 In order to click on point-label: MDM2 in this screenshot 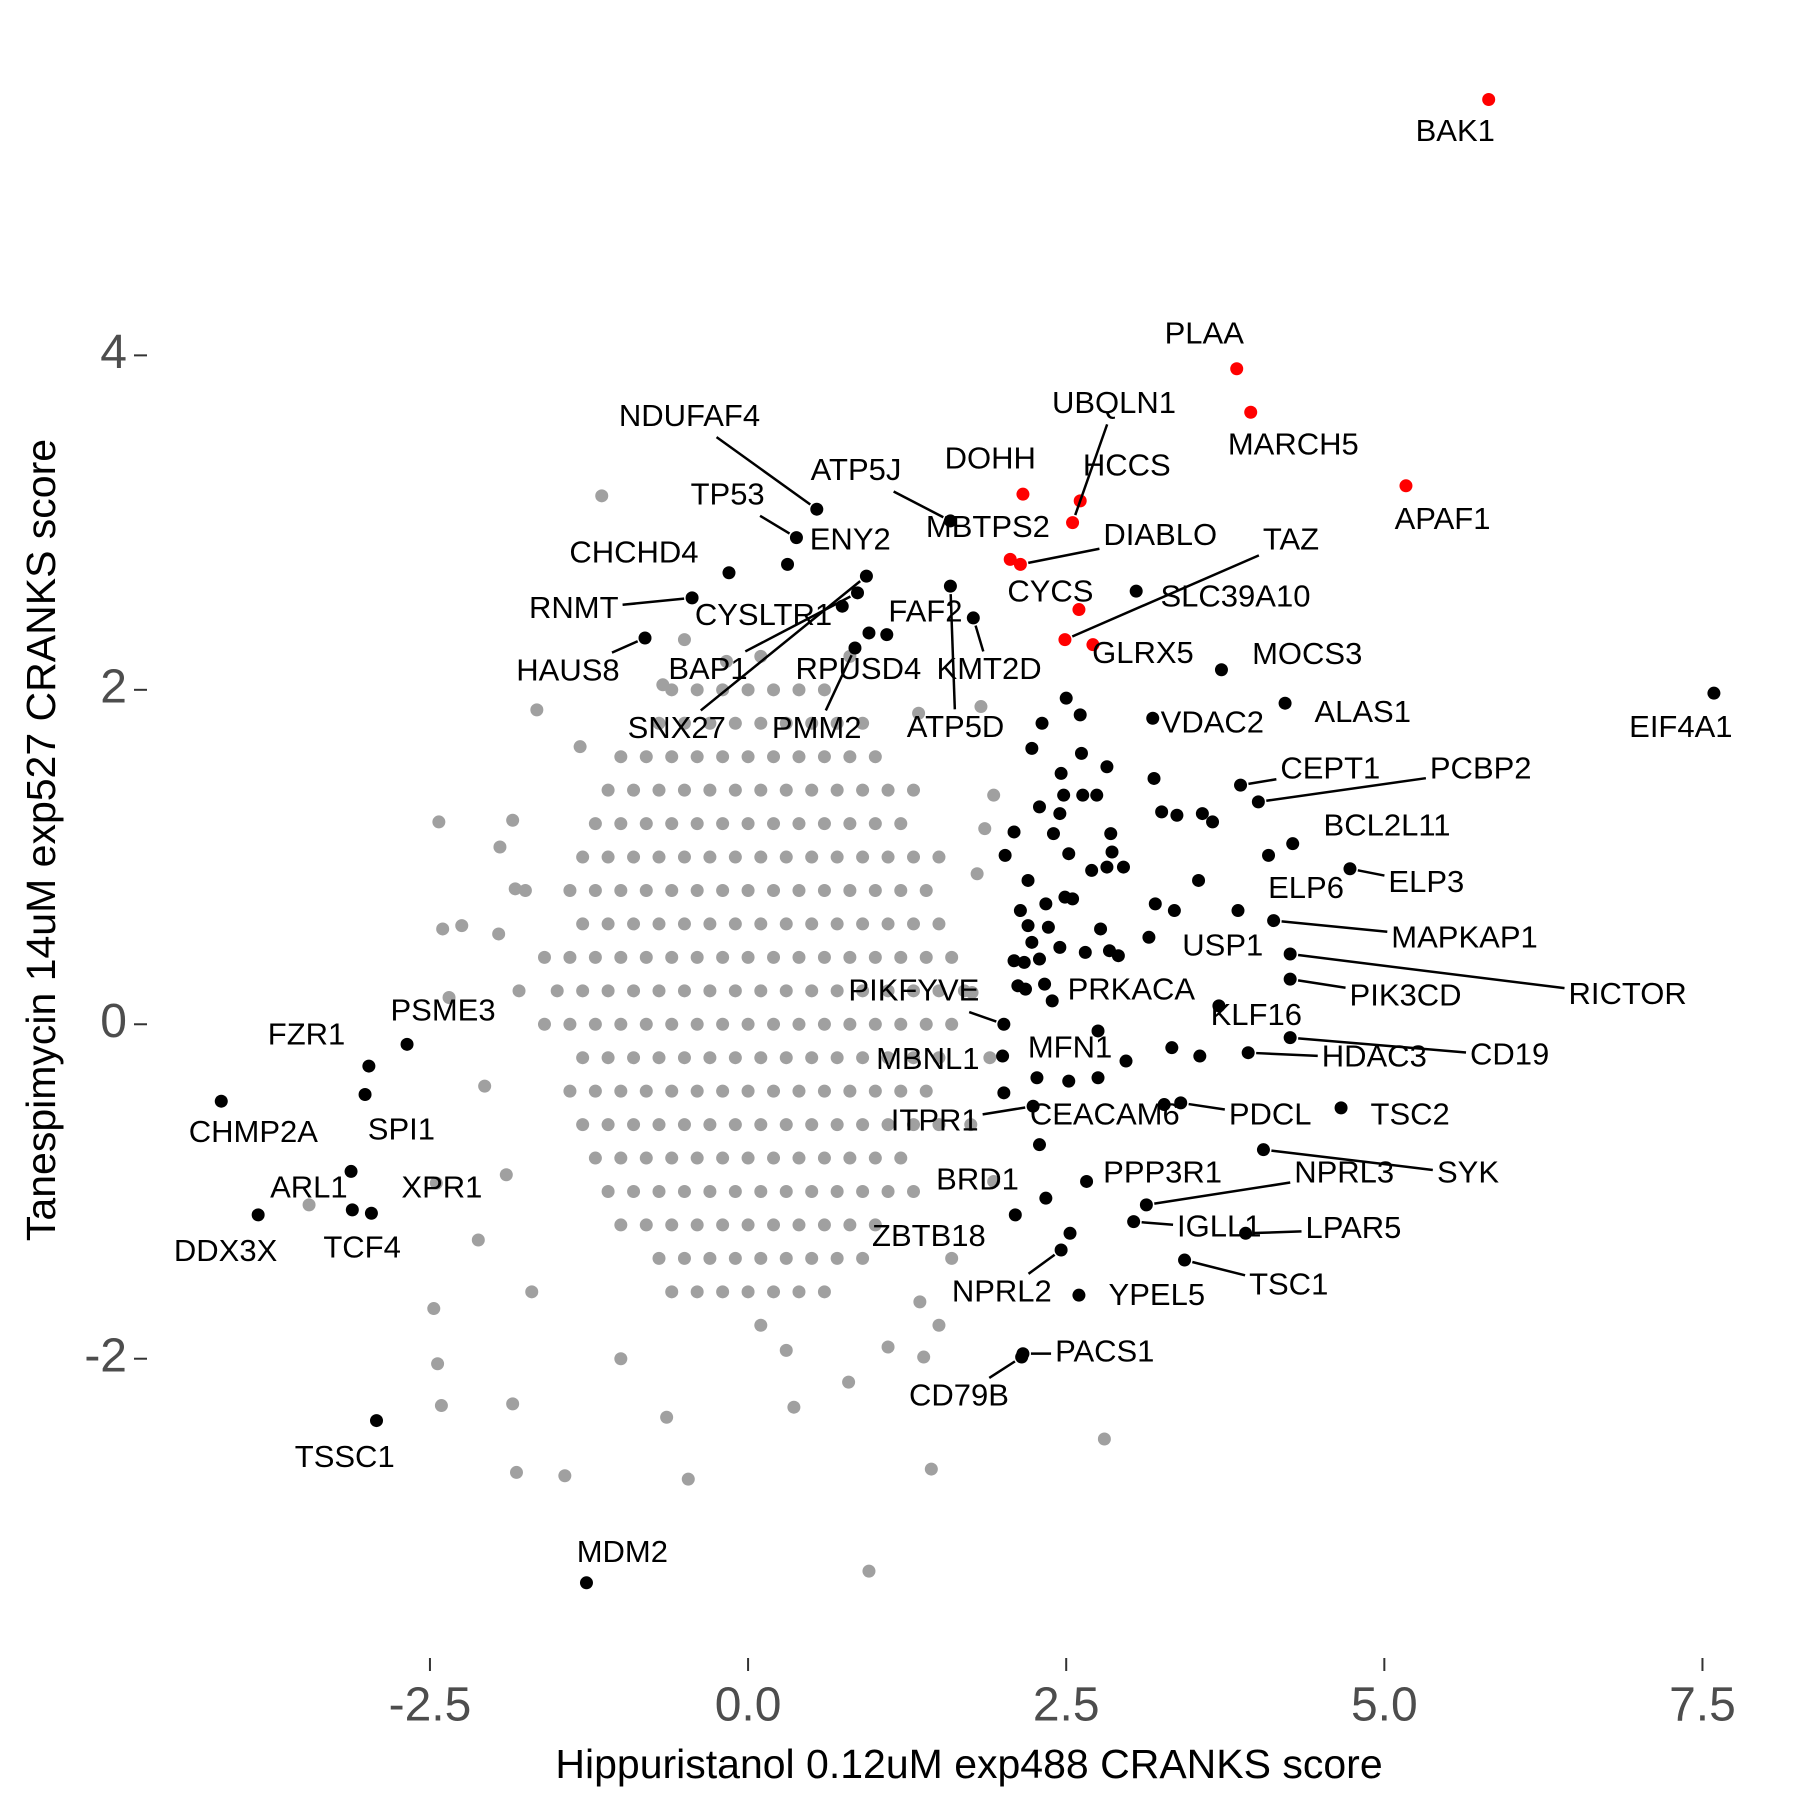, I will do `click(622, 1551)`.